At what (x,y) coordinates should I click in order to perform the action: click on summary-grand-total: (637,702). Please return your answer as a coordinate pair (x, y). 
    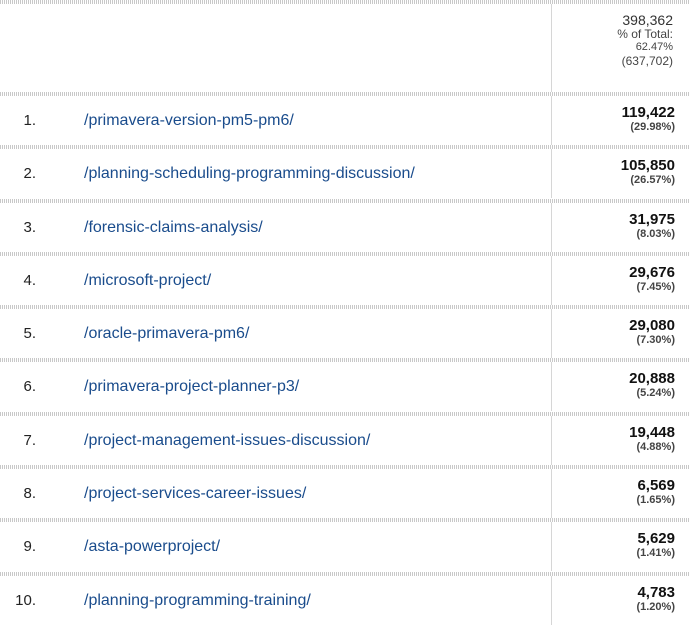
    Looking at the image, I should click on (647, 61).